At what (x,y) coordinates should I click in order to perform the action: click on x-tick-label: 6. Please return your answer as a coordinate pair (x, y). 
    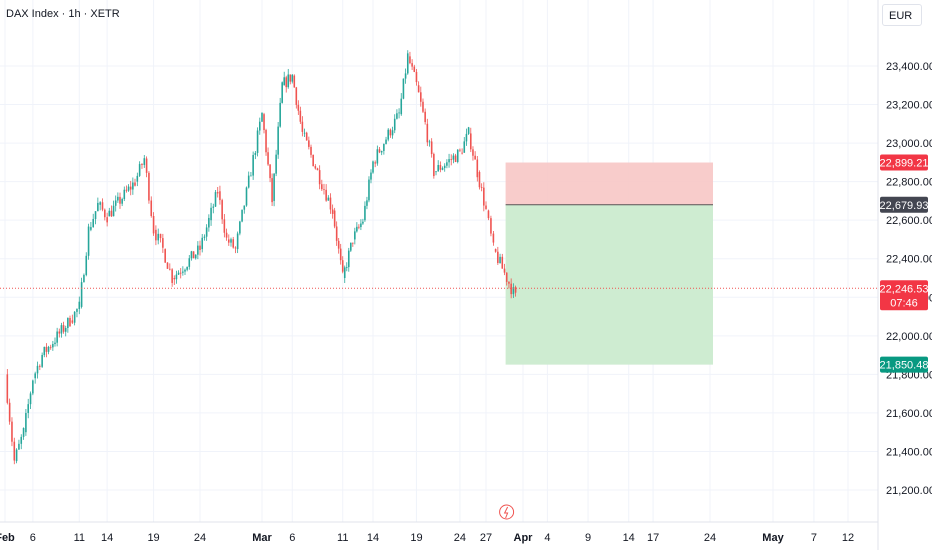
    Looking at the image, I should click on (33, 538).